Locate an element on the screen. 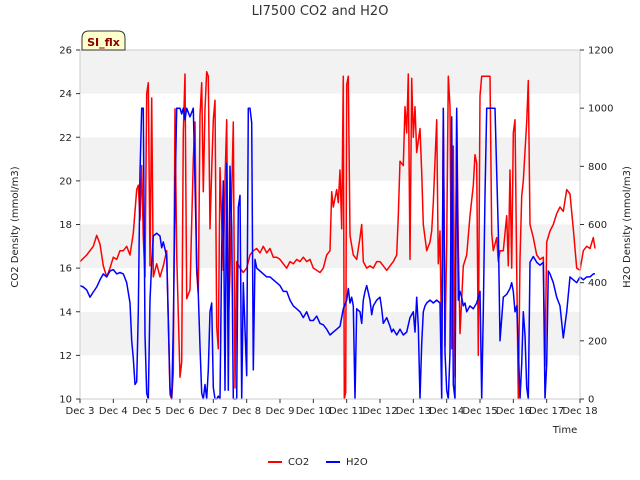 This screenshot has height=480, width=640. legend-label-h2o: H2O is located at coordinates (357, 462).